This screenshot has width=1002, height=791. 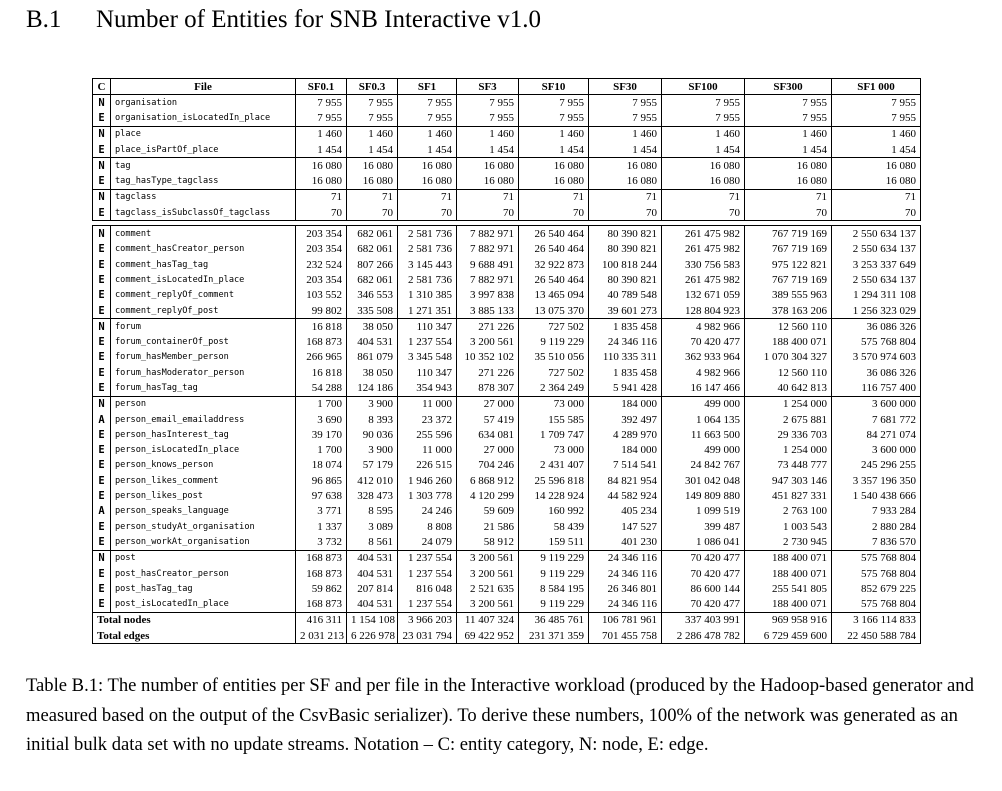 What do you see at coordinates (203, 373) in the screenshot?
I see `file-name-cell: forum_hasModerator_person` at bounding box center [203, 373].